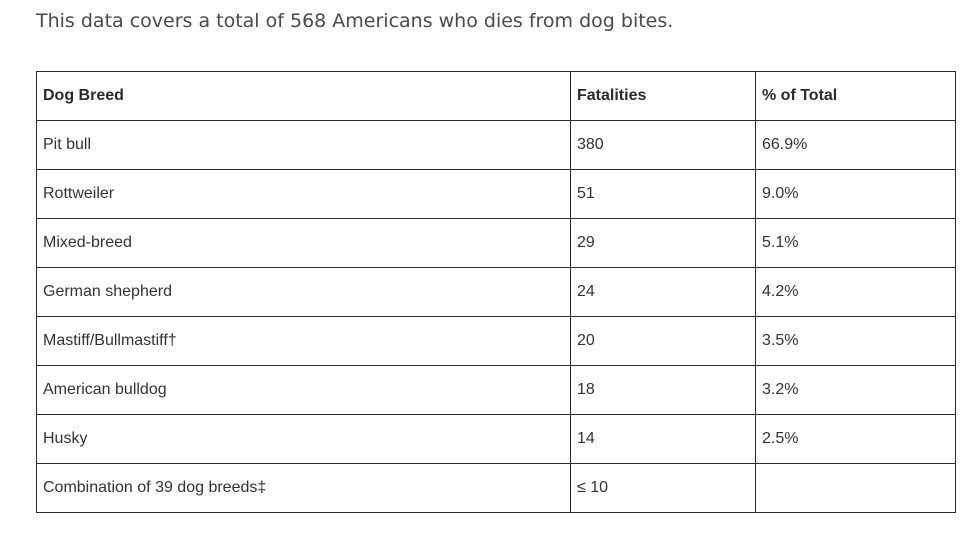 This screenshot has height=543, width=976. What do you see at coordinates (663, 292) in the screenshot?
I see `fatalities-cell: 24` at bounding box center [663, 292].